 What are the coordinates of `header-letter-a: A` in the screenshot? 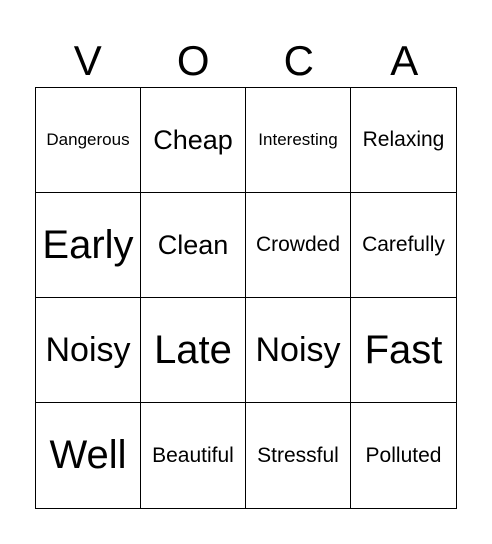 It's located at (404, 60).